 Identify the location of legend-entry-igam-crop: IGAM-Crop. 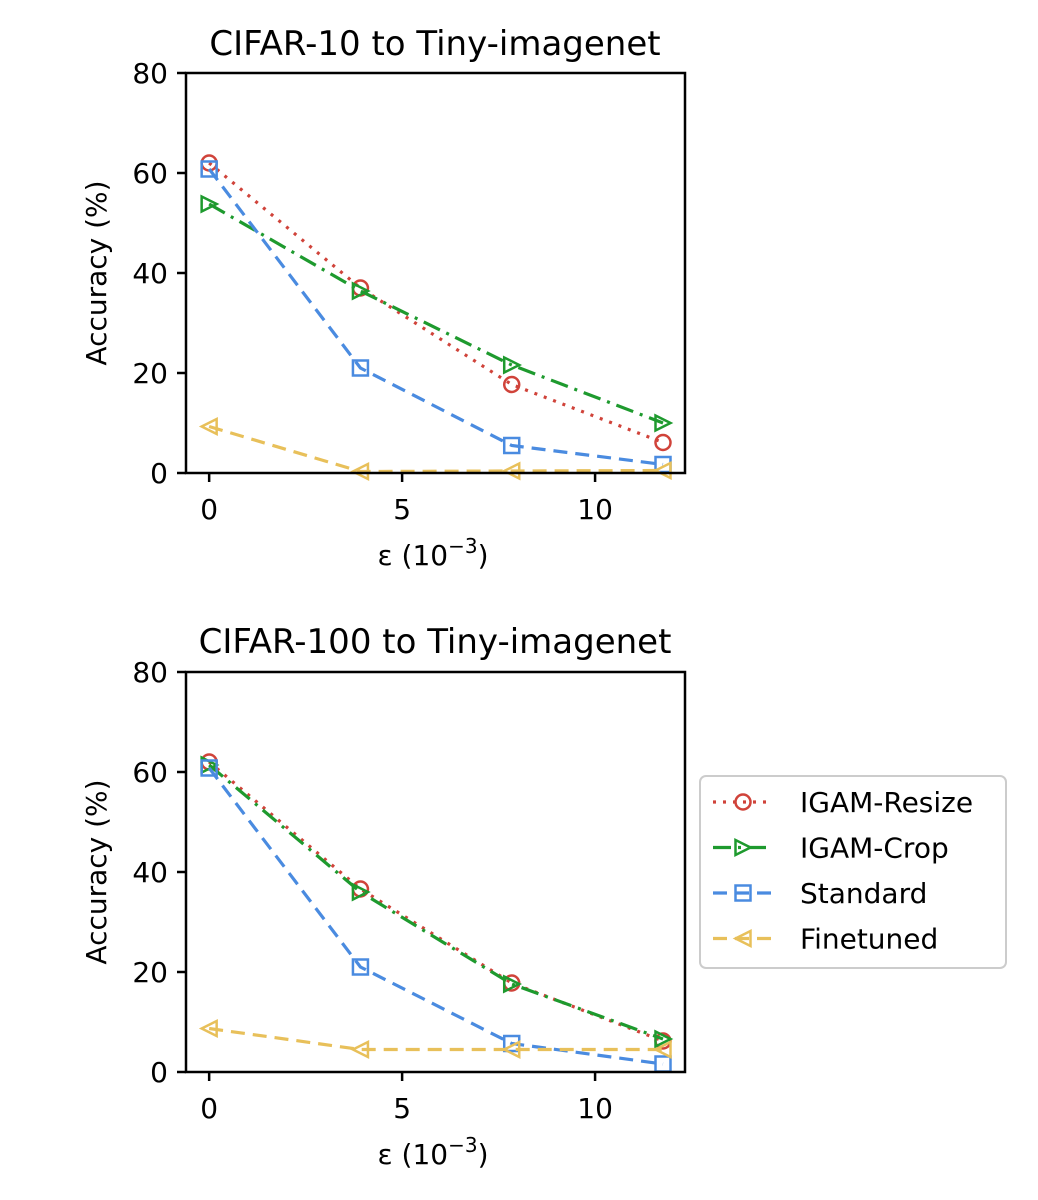
(831, 848).